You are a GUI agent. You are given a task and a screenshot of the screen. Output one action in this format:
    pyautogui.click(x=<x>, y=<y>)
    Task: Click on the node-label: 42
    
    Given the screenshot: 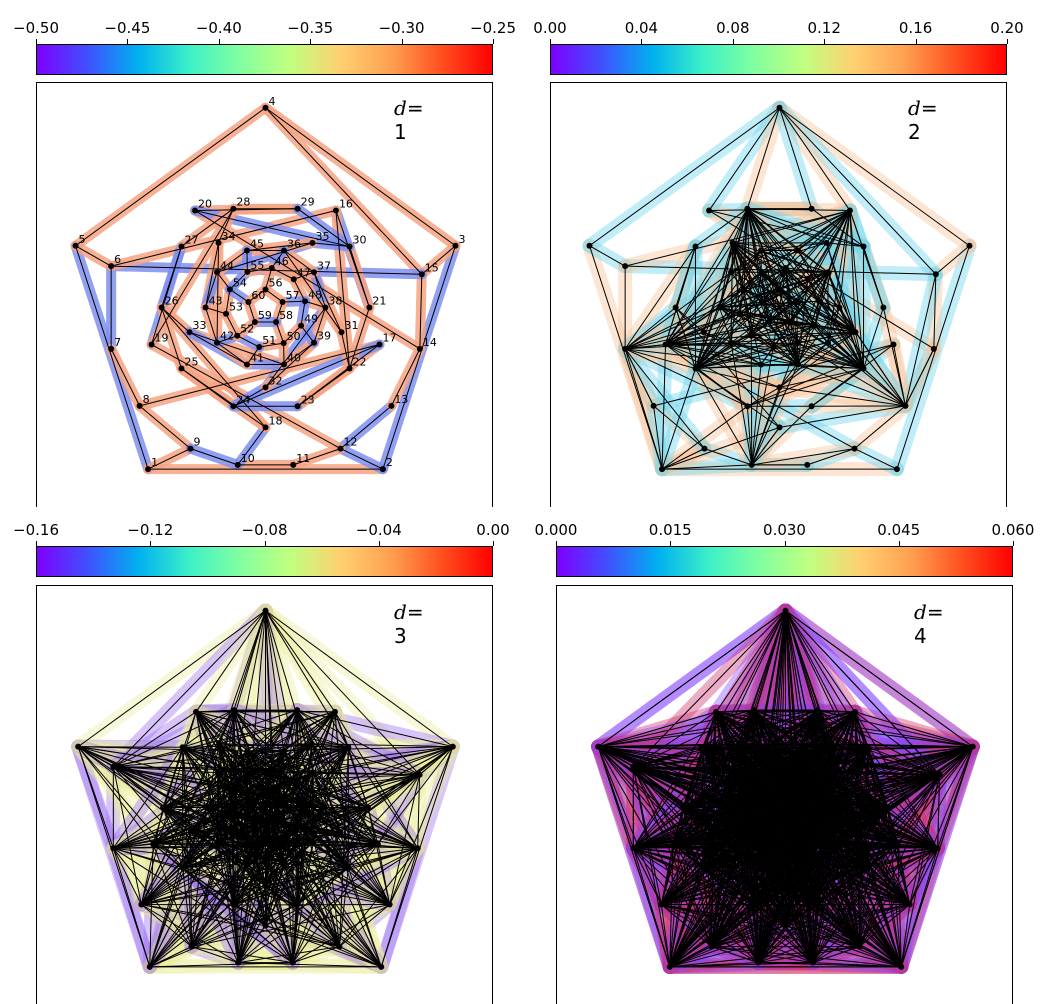 What is the action you would take?
    pyautogui.click(x=227, y=336)
    